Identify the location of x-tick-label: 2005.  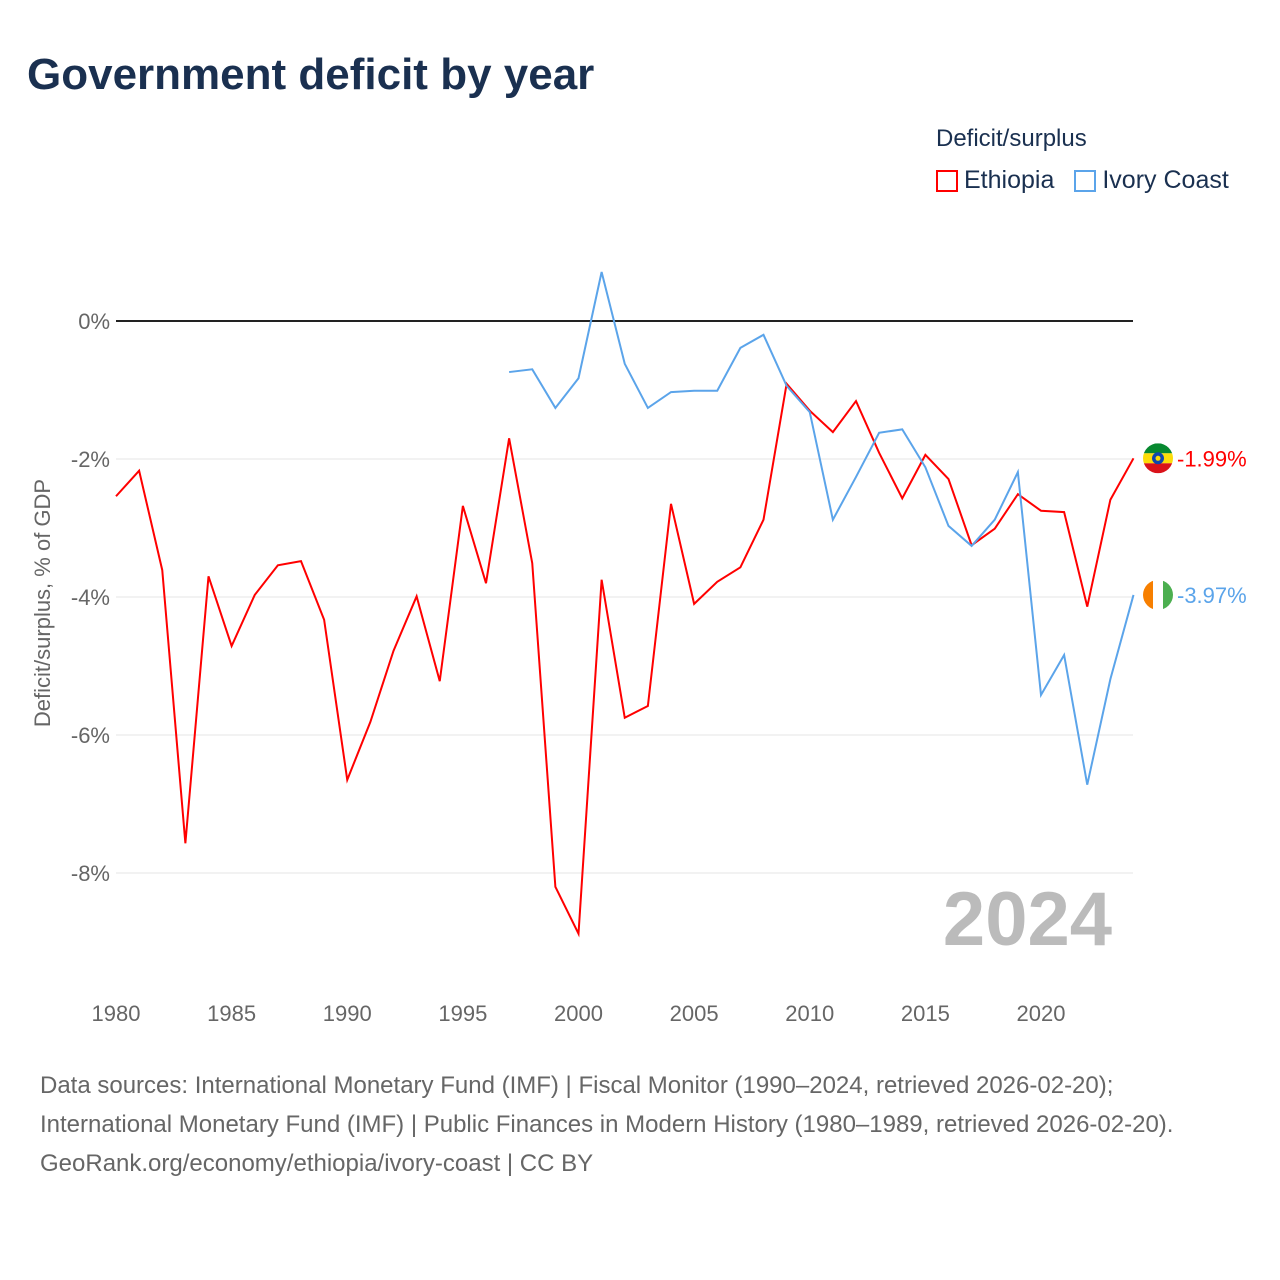
(694, 1013).